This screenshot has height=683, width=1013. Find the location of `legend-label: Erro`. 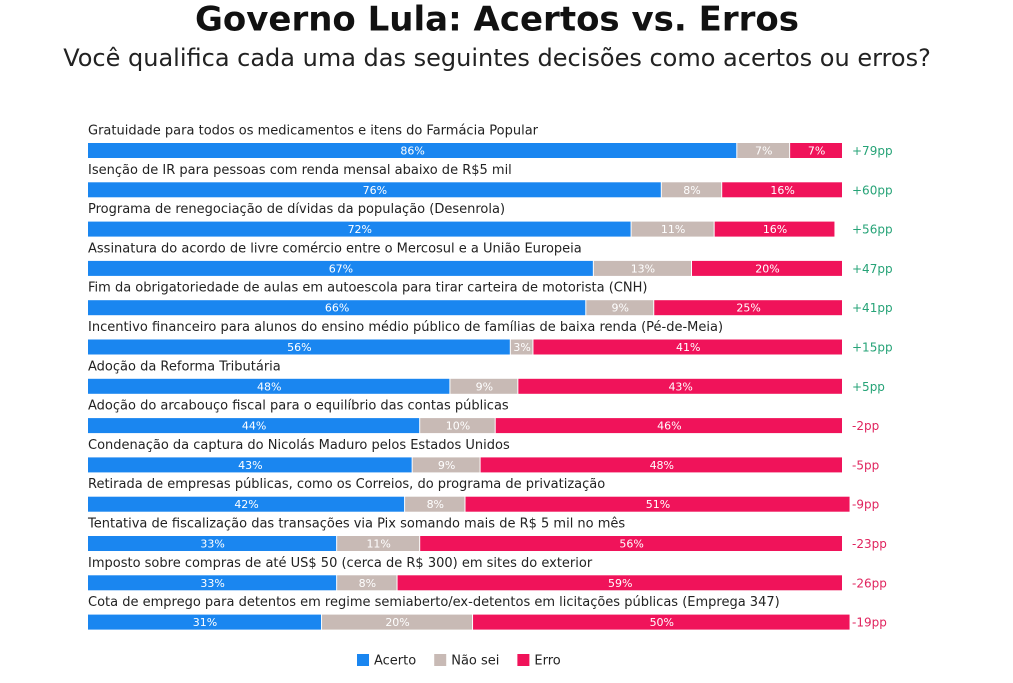

legend-label: Erro is located at coordinates (547, 661).